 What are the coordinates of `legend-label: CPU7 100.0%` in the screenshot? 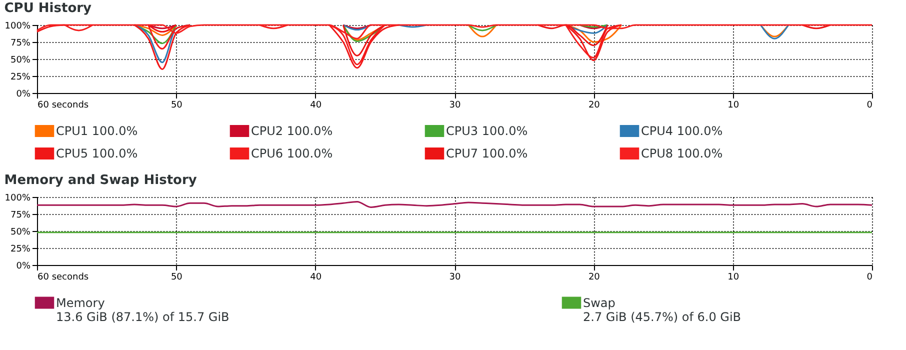 It's located at (487, 153).